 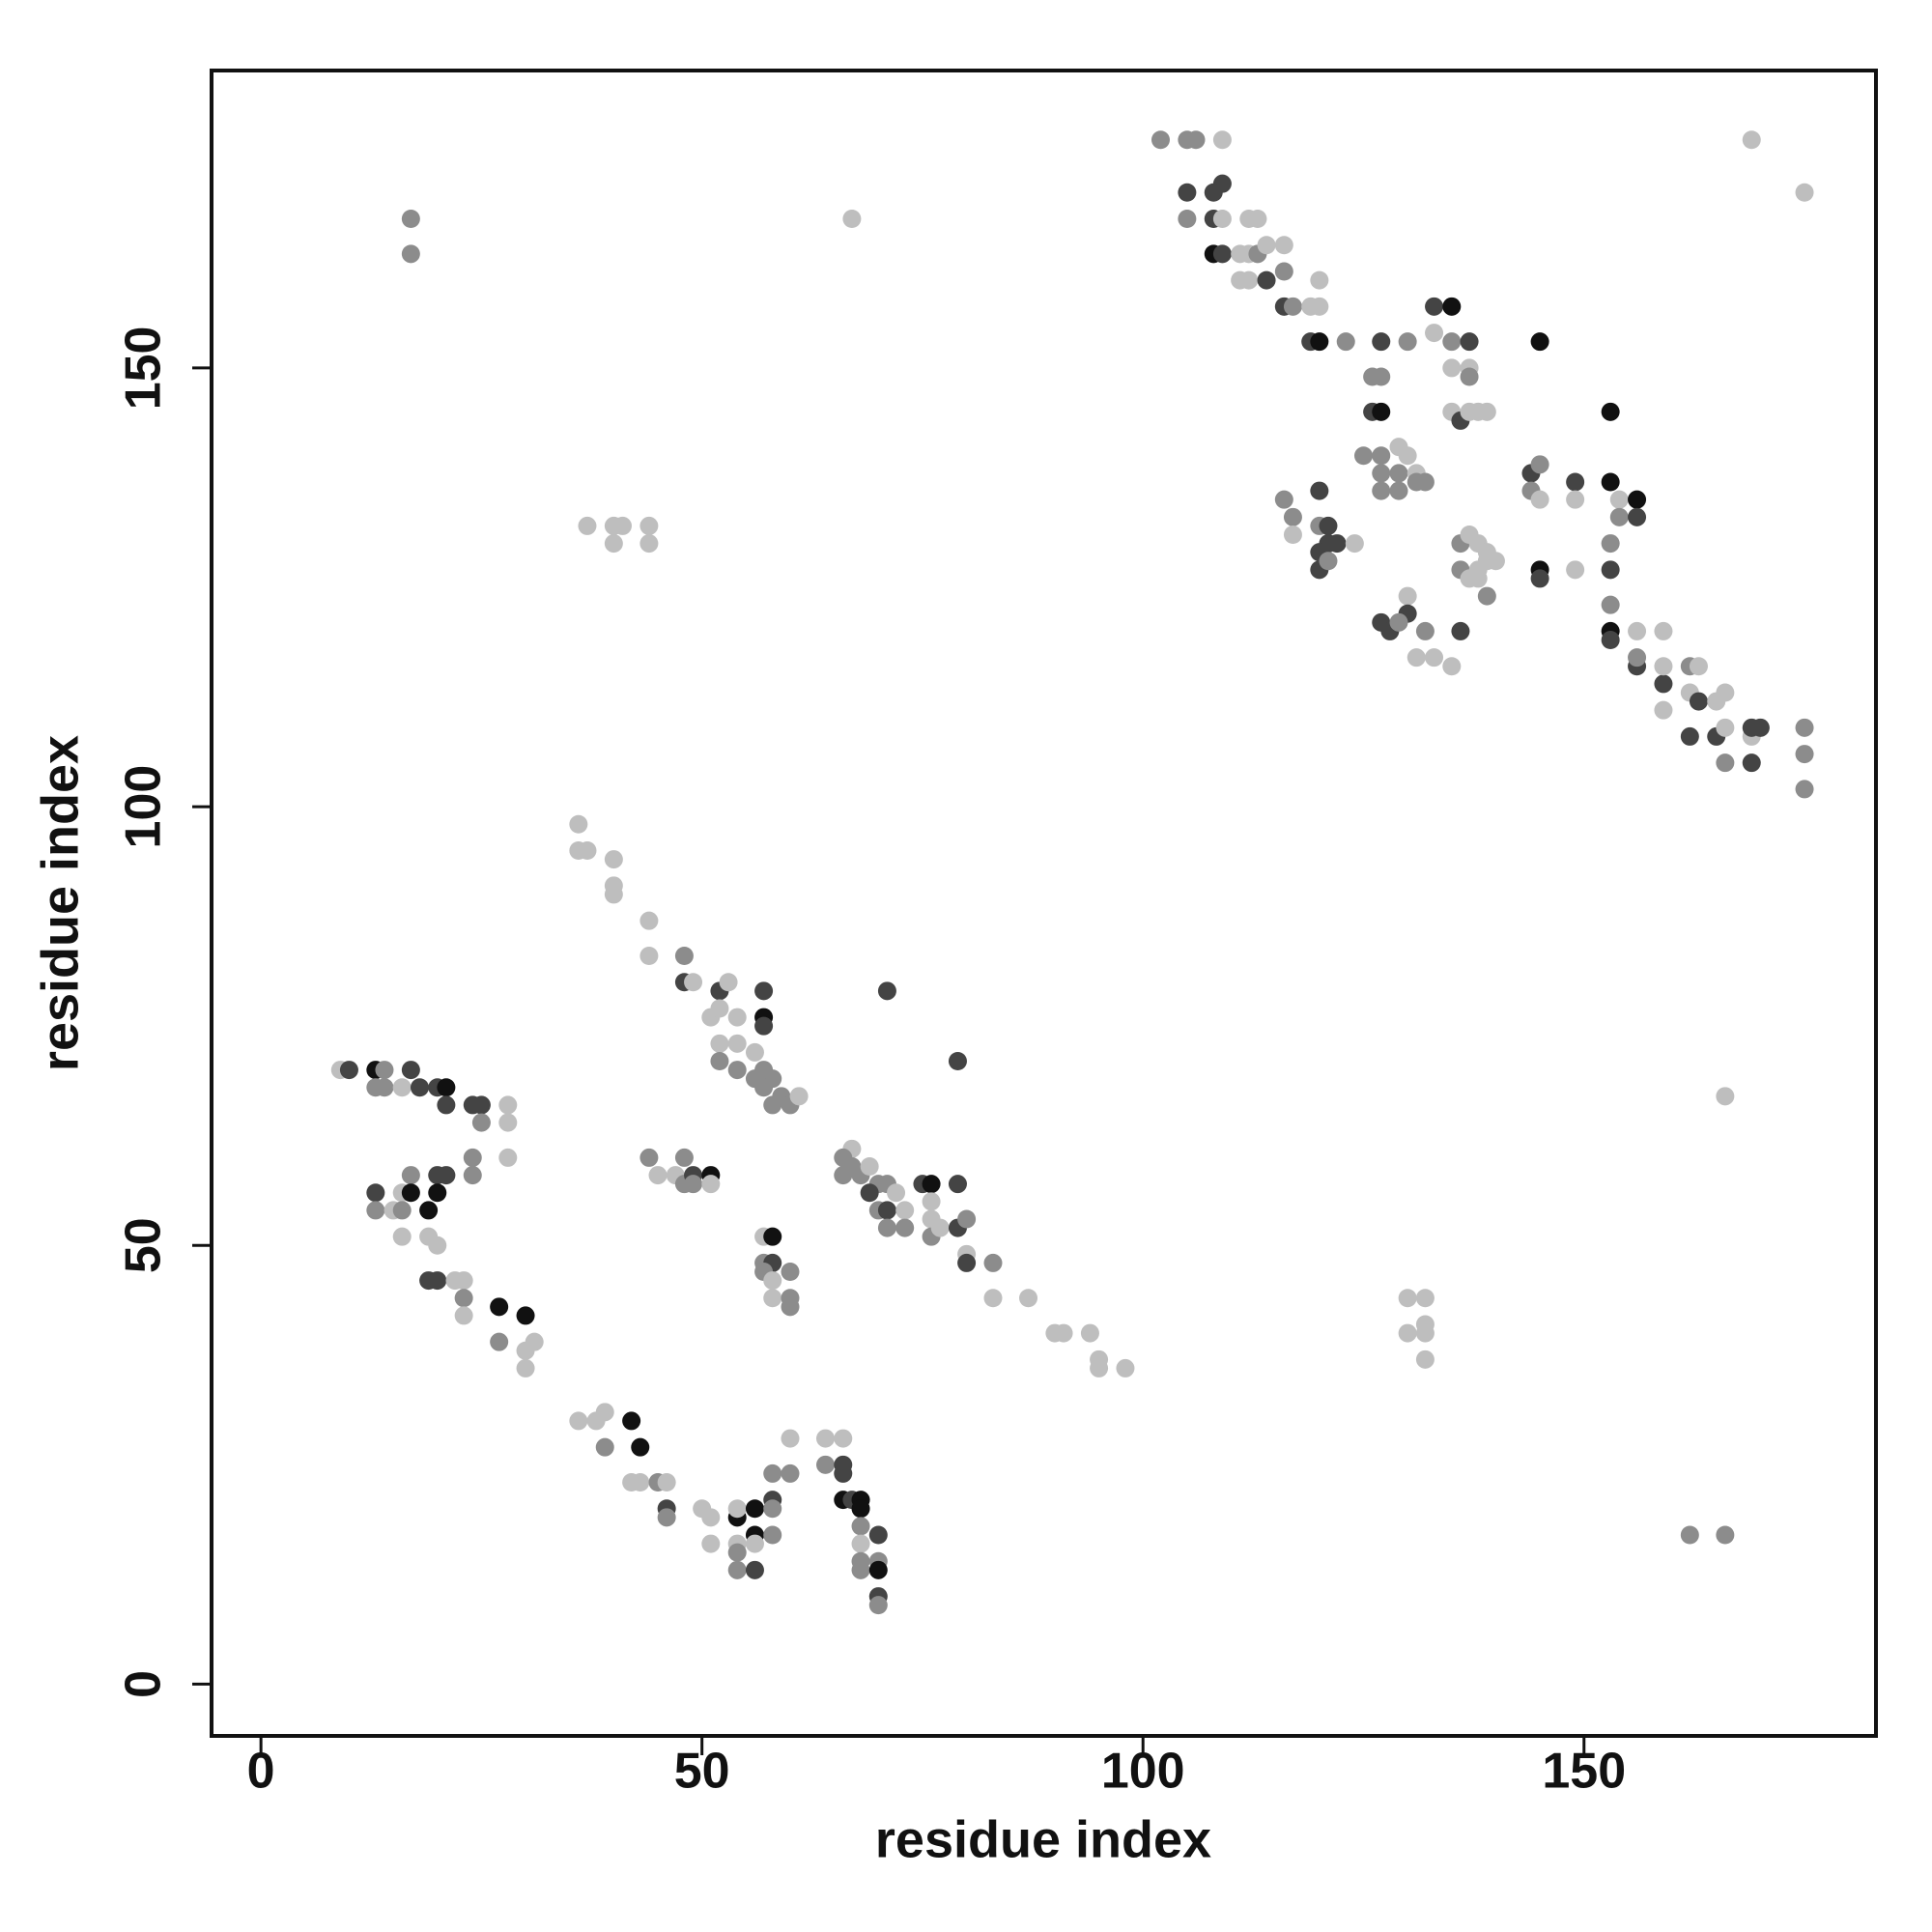 What do you see at coordinates (60, 903) in the screenshot?
I see `y-axis-title: residue index` at bounding box center [60, 903].